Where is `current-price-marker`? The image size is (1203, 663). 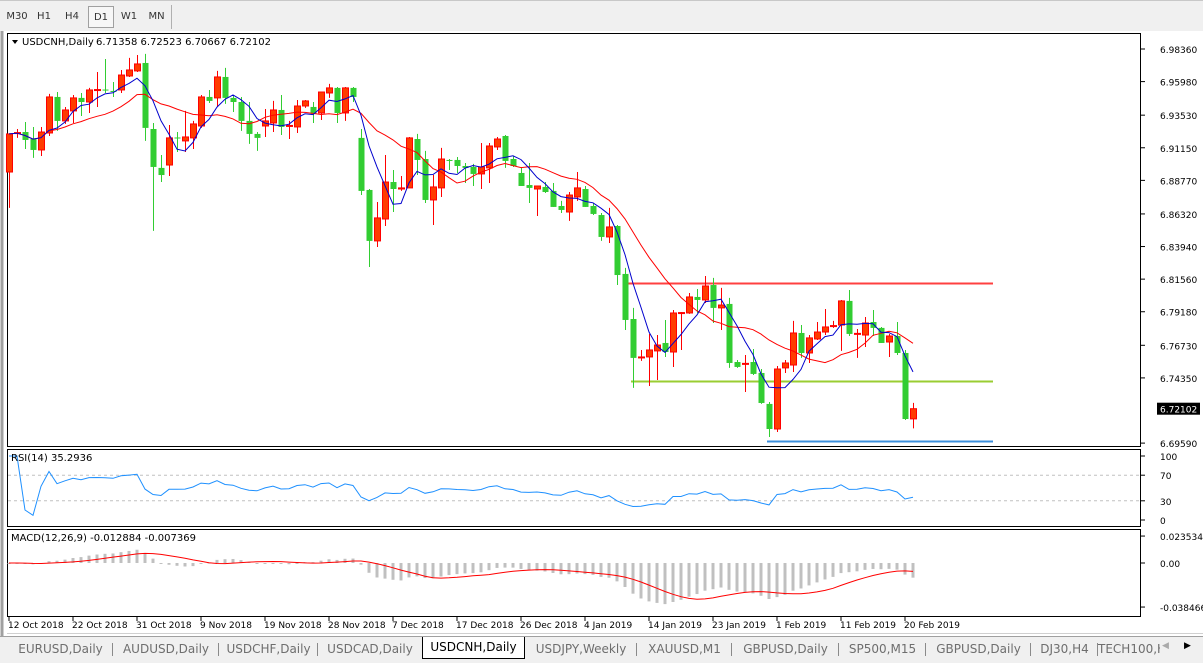
current-price-marker is located at coordinates (1178, 408).